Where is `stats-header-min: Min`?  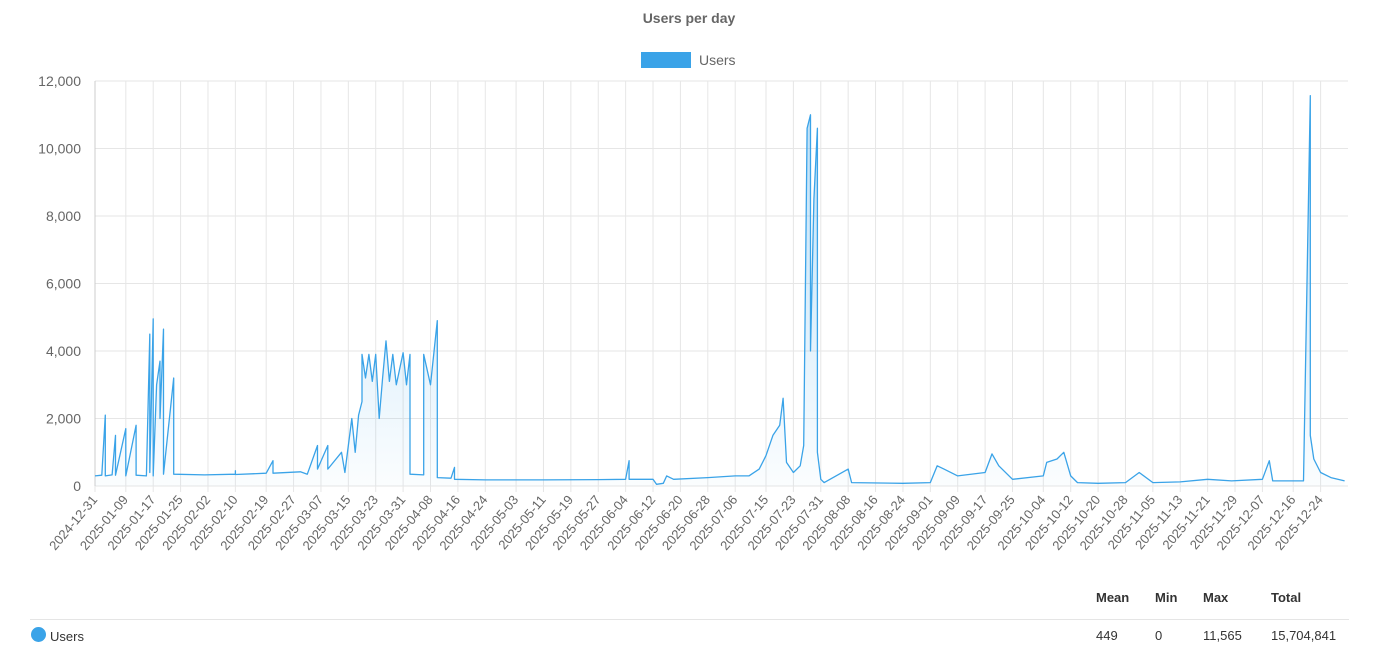 stats-header-min: Min is located at coordinates (1166, 597).